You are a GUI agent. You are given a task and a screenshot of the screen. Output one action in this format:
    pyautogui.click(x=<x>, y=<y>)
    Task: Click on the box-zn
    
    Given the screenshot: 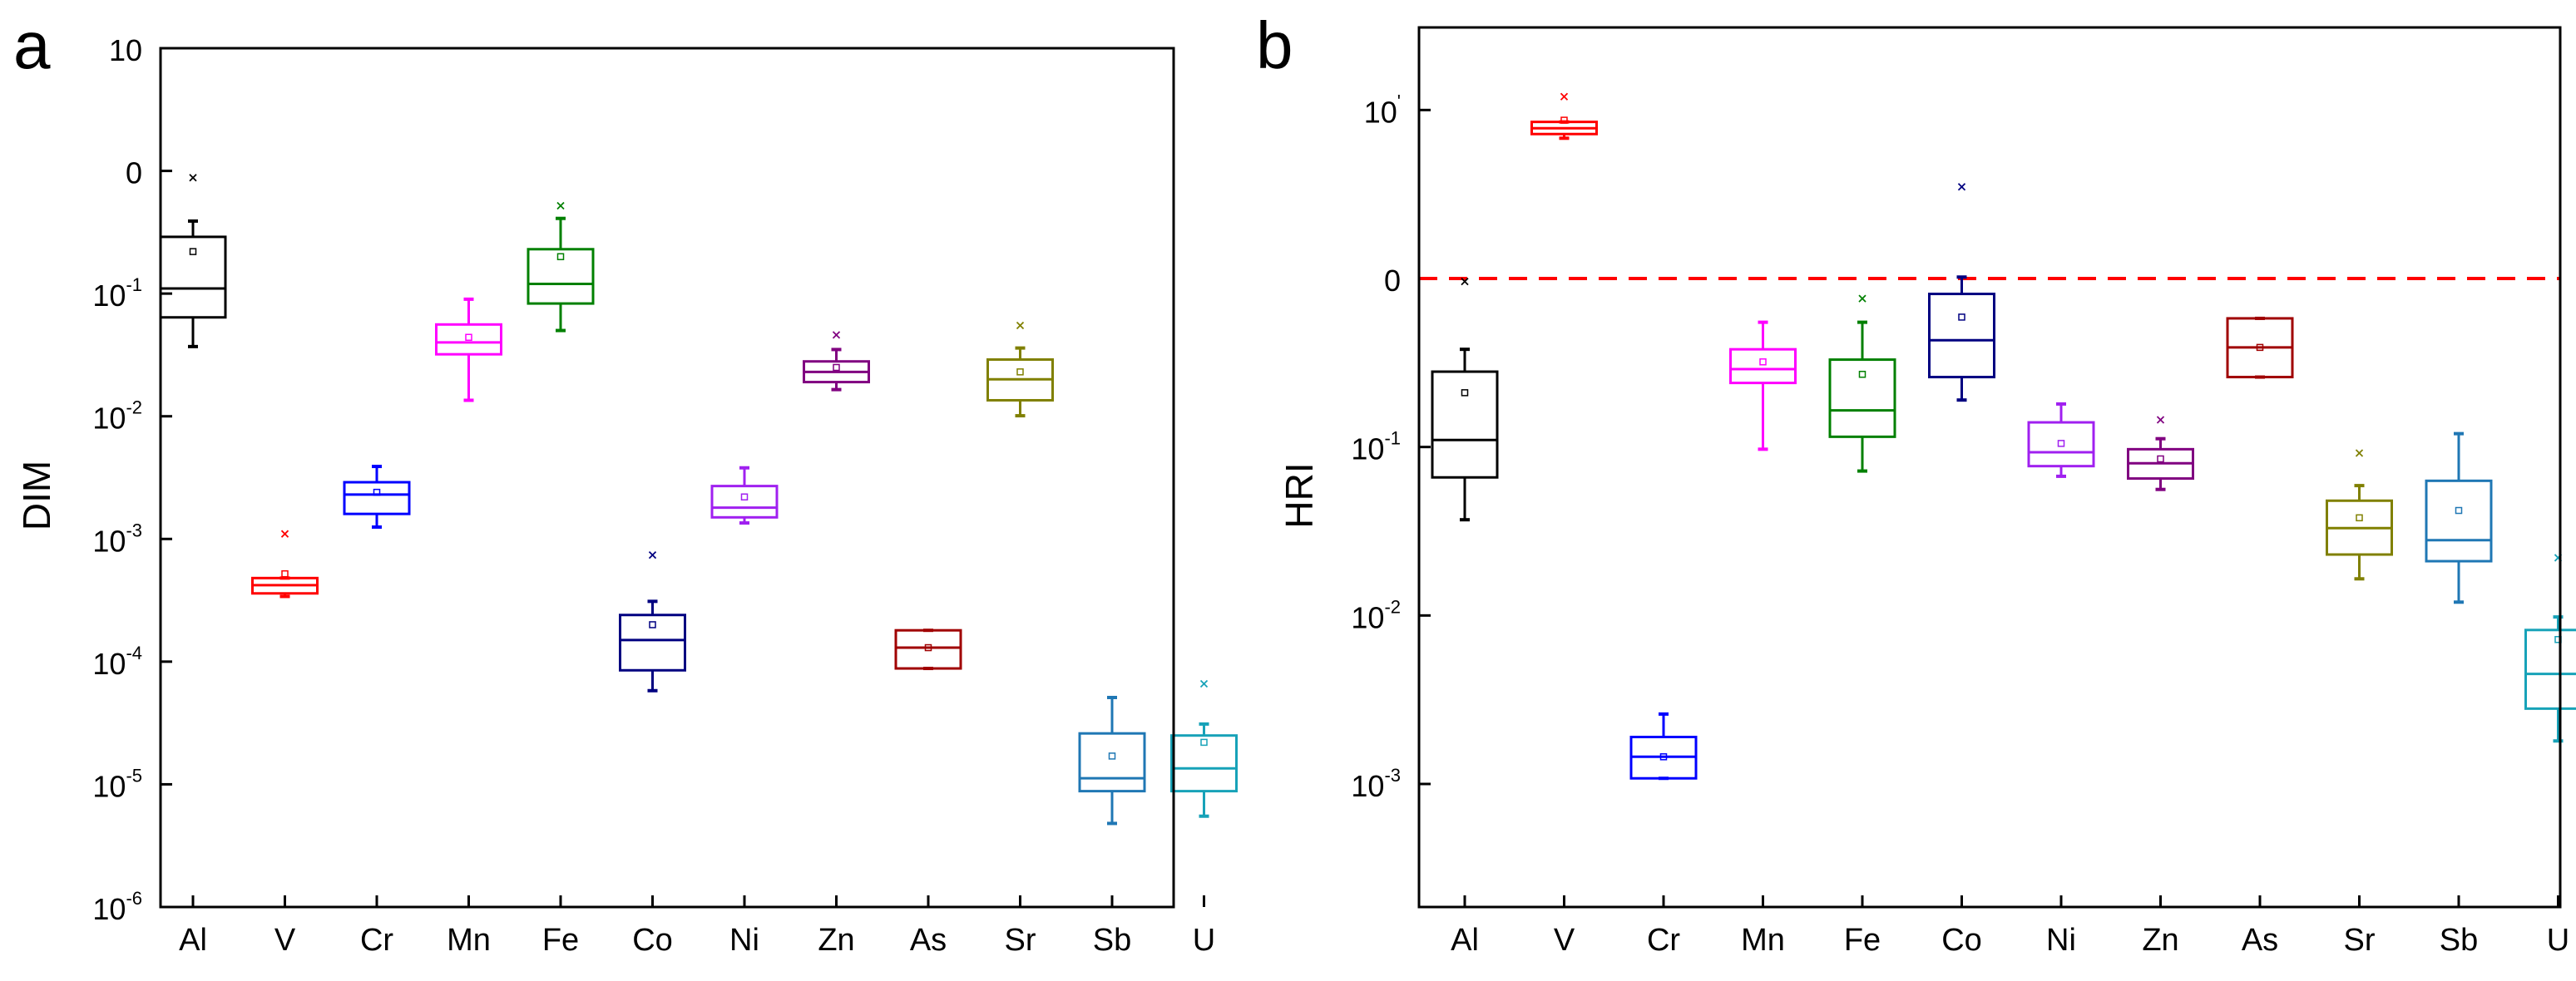 What is the action you would take?
    pyautogui.click(x=2160, y=453)
    